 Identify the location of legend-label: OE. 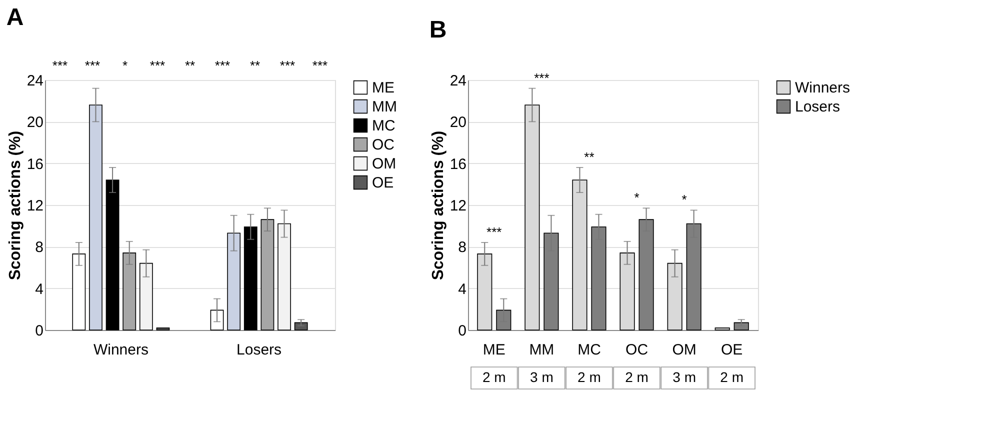
(383, 183).